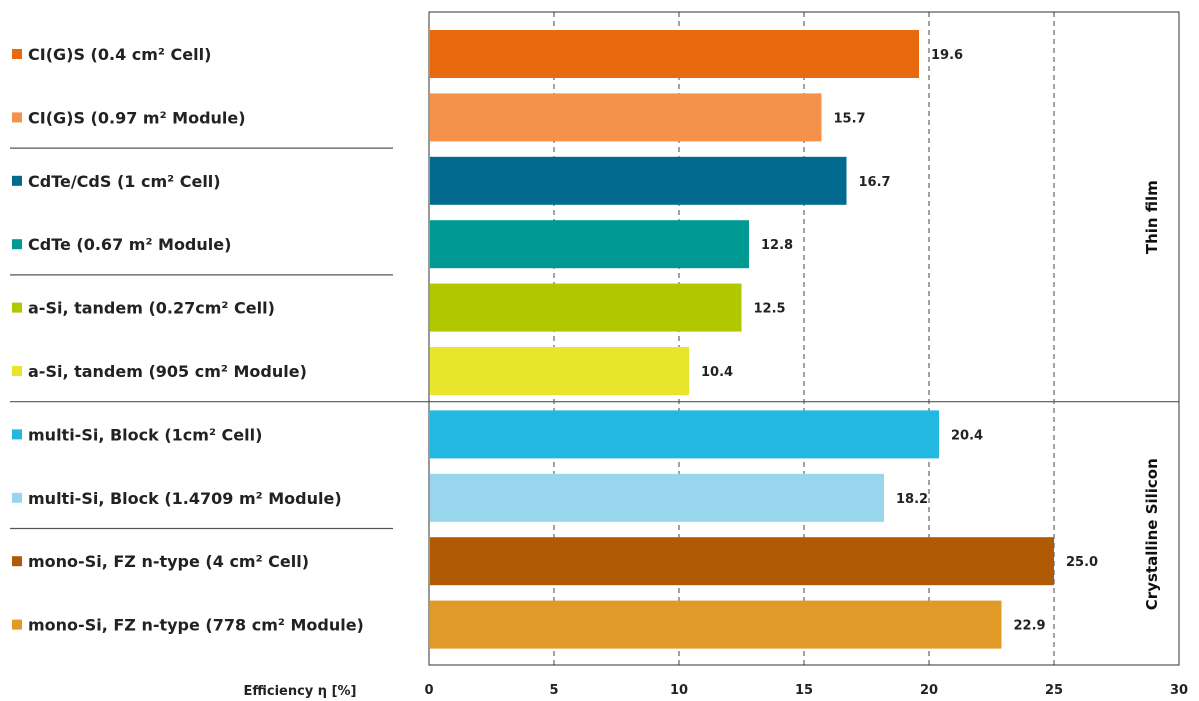 The image size is (1199, 701). What do you see at coordinates (947, 55) in the screenshot?
I see `bar-value-label: 19.6` at bounding box center [947, 55].